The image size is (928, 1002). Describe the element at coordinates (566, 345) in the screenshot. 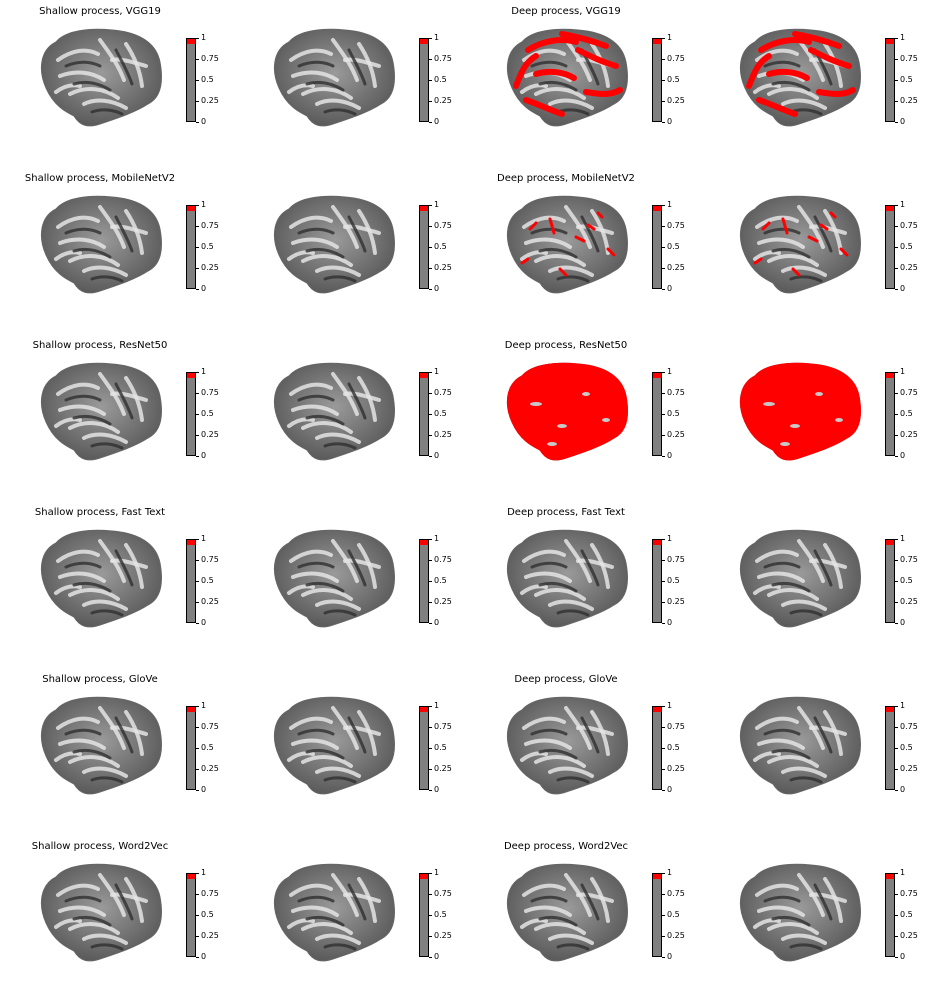

I see `panel-title: Deep process, ResNet50` at that location.